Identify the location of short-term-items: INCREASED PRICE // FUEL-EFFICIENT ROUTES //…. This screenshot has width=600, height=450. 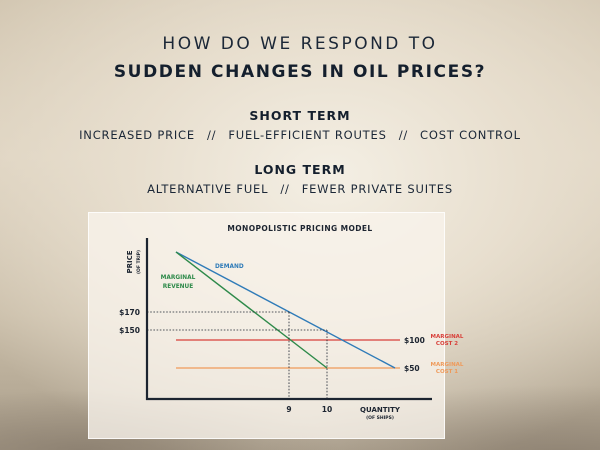
(300, 135).